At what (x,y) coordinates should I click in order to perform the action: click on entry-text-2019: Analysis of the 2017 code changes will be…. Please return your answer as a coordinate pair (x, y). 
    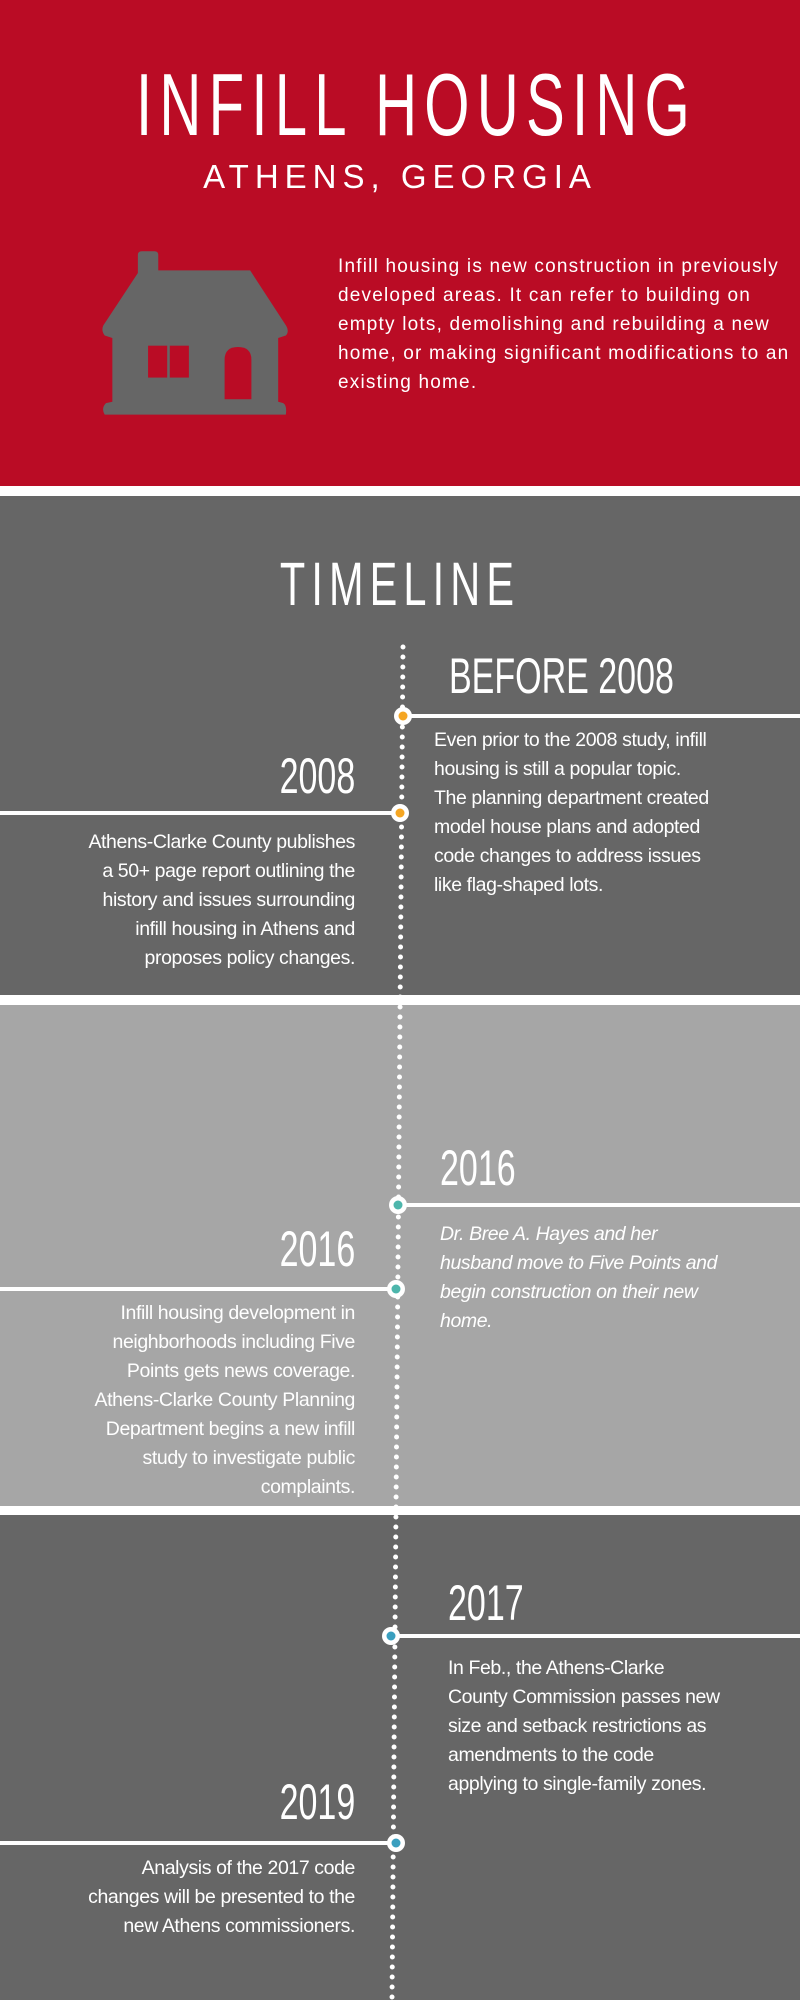
    Looking at the image, I should click on (221, 1897).